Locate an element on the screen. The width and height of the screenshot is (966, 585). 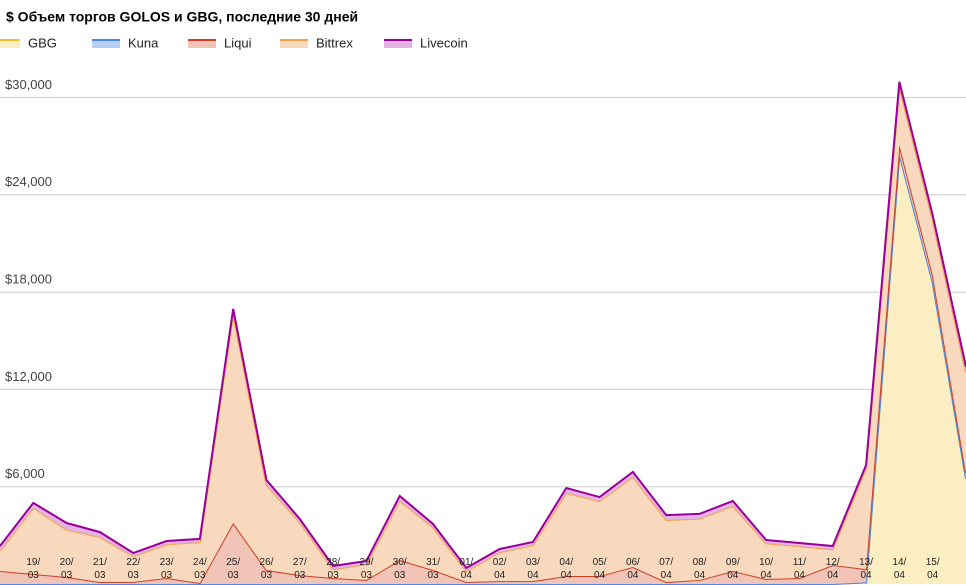
x-tick-label: 13/ 04 is located at coordinates (866, 569).